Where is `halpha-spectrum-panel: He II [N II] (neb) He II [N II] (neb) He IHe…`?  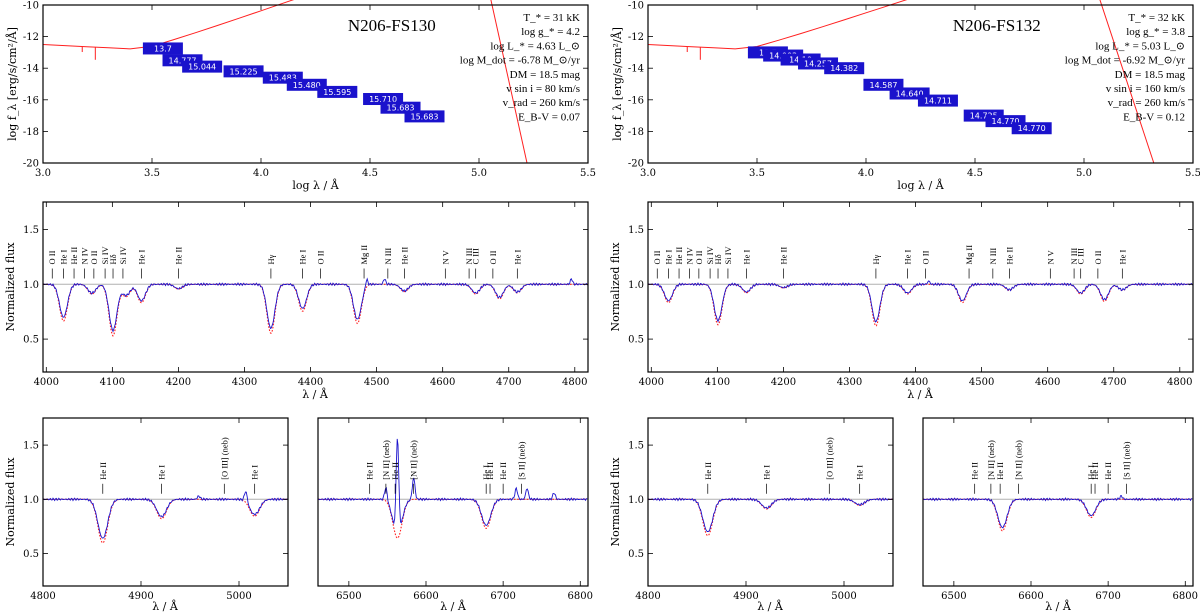 halpha-spectrum-panel: He II [N II] (neb) He II [N II] (neb) He IHe… is located at coordinates (1060, 515).